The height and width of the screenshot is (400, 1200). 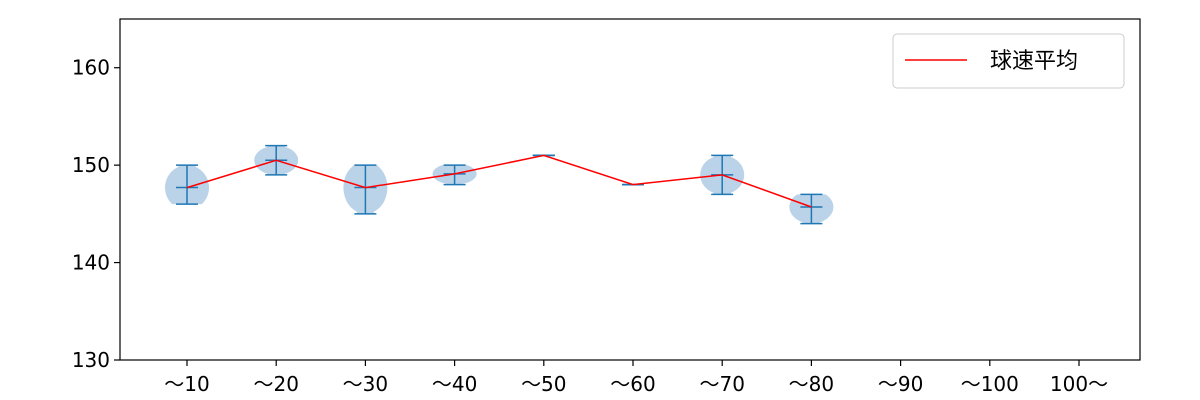 I want to click on x-tick-label: ～20, so click(x=275, y=384).